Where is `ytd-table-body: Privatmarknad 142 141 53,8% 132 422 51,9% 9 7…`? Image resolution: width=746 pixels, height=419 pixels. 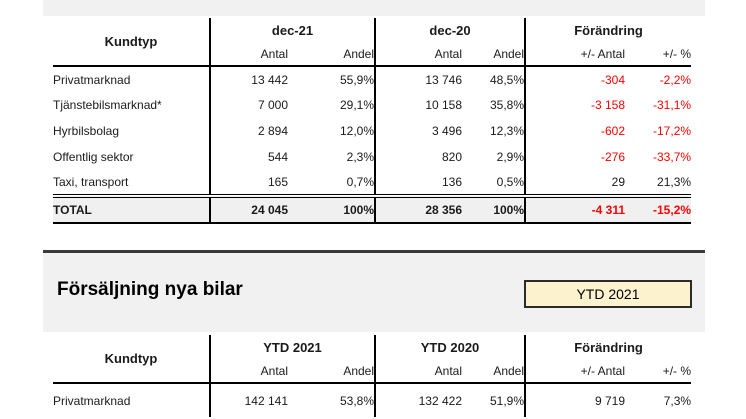
ytd-table-body: Privatmarknad 142 141 53,8% 132 422 51,9% 9 7… is located at coordinates (372, 400).